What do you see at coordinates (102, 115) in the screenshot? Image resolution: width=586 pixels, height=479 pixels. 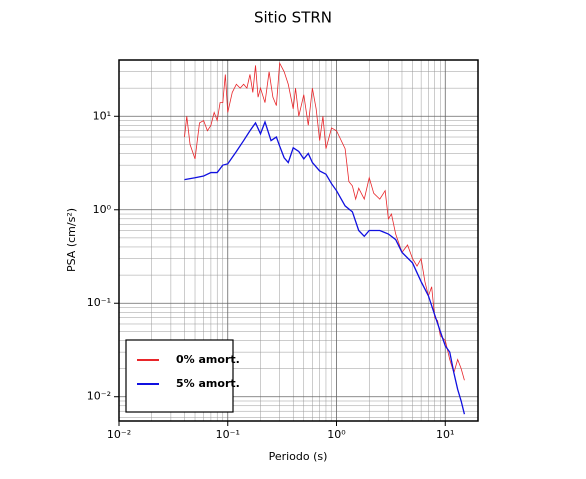 I see `y-tick-label: 10¹` at bounding box center [102, 115].